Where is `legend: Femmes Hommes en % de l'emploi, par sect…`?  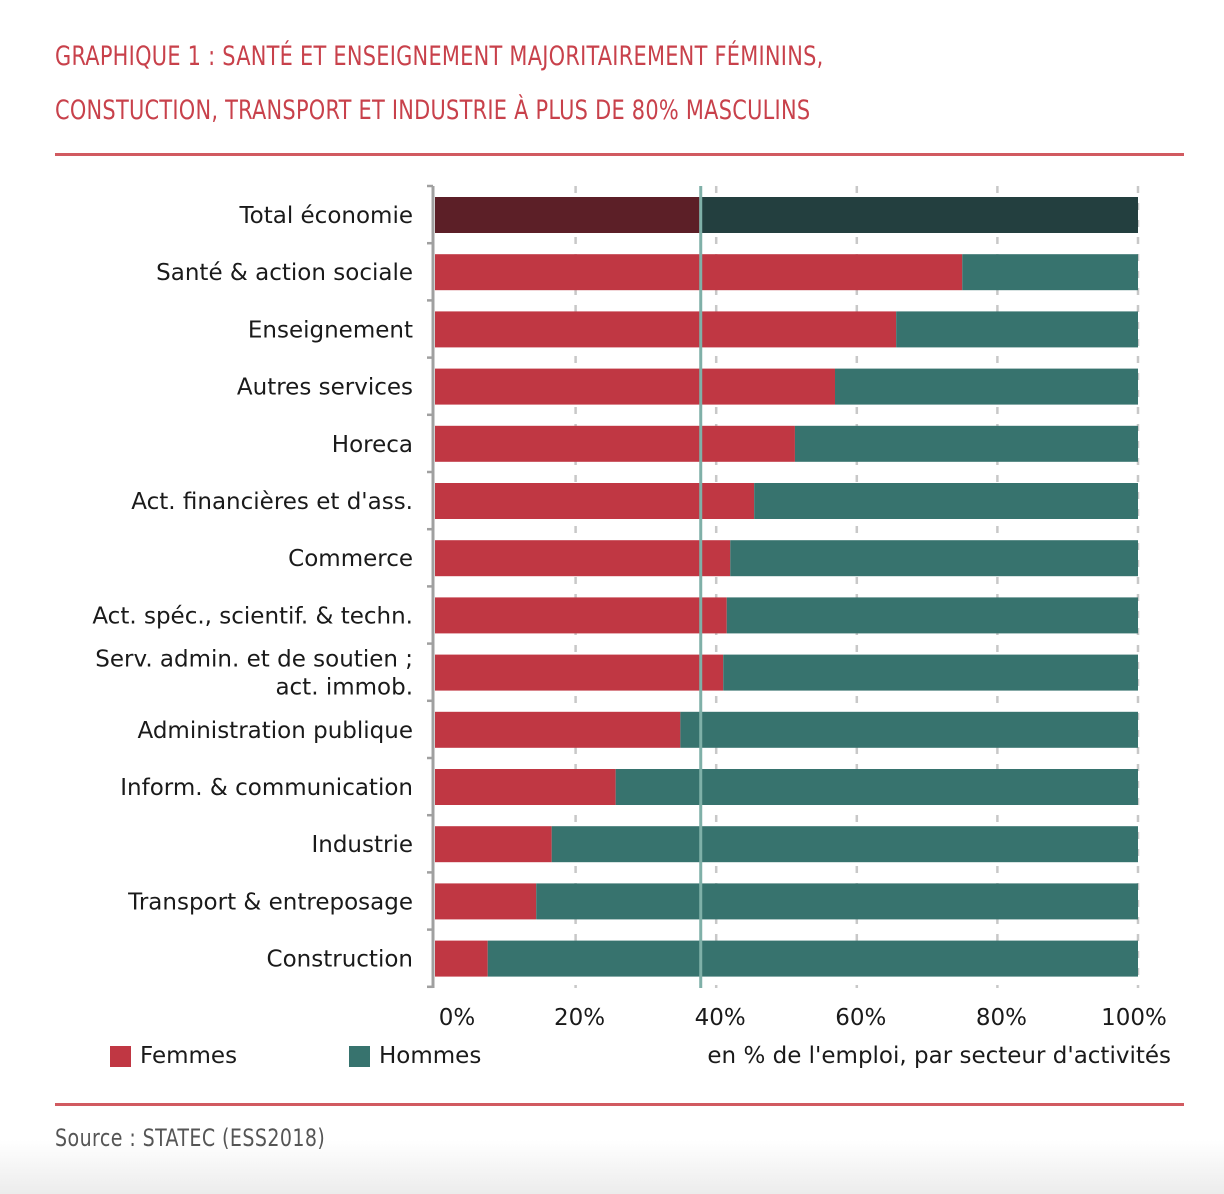 legend: Femmes Hommes en % de l'emploi, par sect… is located at coordinates (612, 1061).